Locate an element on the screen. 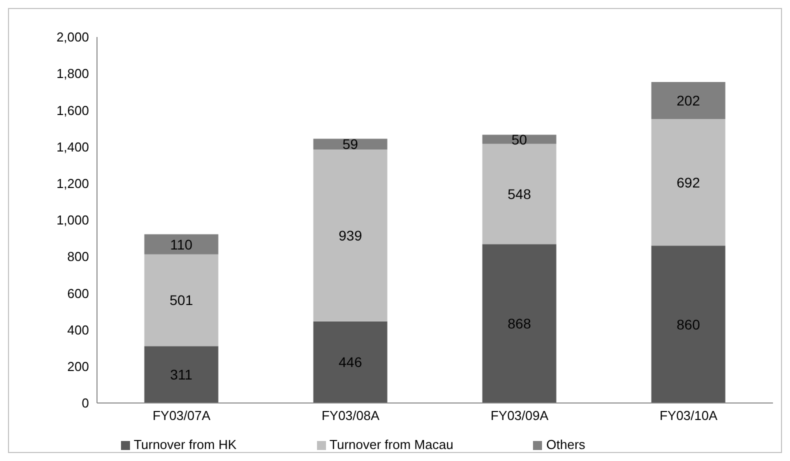  data-label: 548 is located at coordinates (520, 194).